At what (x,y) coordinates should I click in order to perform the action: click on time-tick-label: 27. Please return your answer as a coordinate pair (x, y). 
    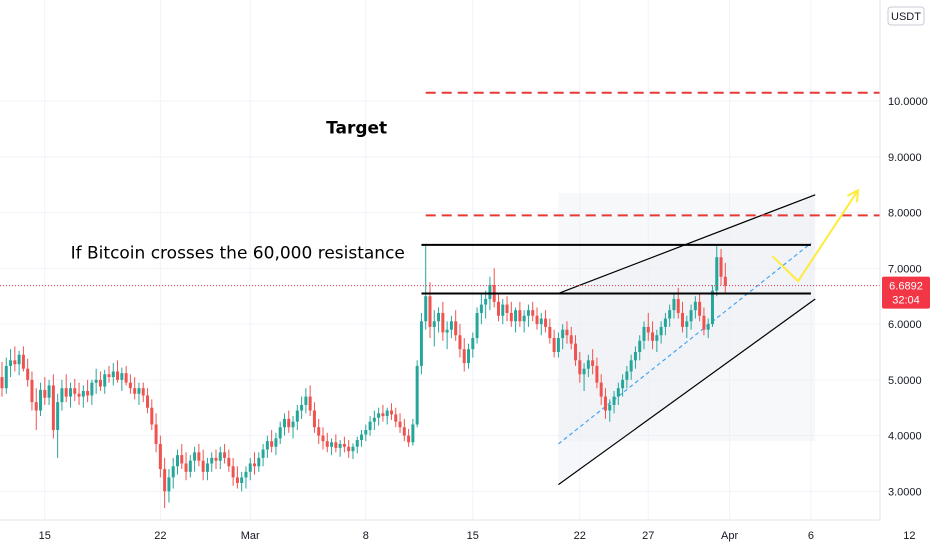
    Looking at the image, I should click on (648, 536).